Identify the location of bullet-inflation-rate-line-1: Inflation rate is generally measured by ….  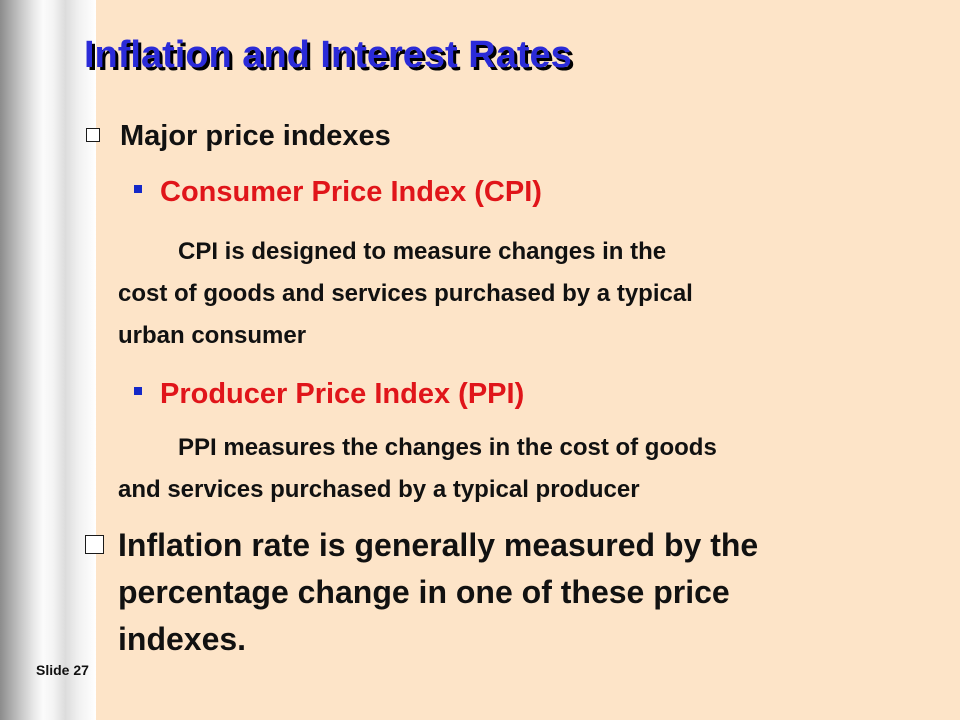
(438, 545).